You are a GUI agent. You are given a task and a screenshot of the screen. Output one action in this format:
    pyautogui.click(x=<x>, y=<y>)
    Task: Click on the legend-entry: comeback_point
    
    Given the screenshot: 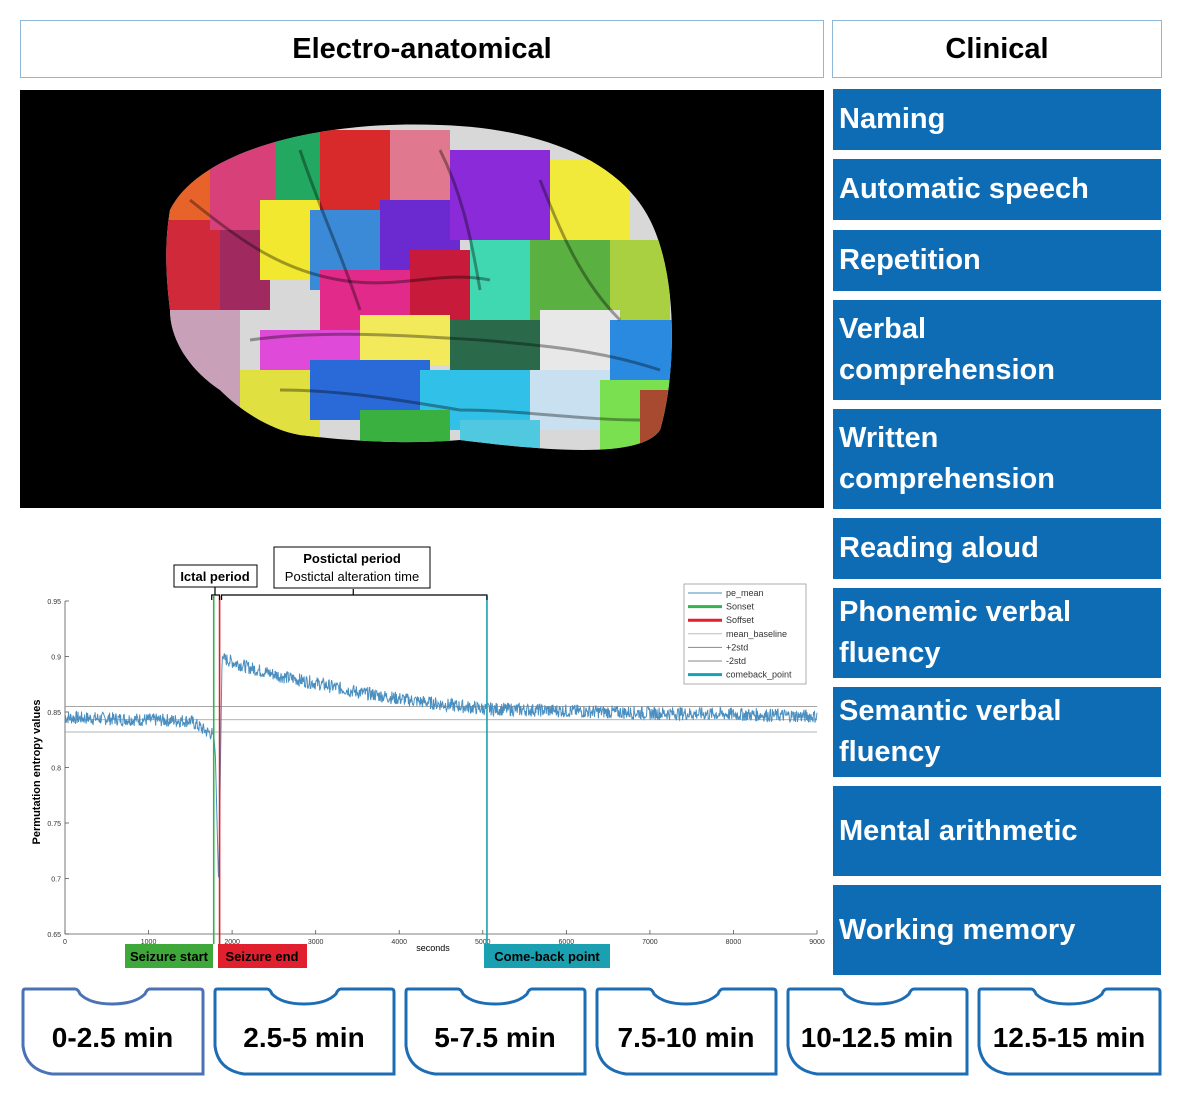 What is the action you would take?
    pyautogui.click(x=759, y=675)
    